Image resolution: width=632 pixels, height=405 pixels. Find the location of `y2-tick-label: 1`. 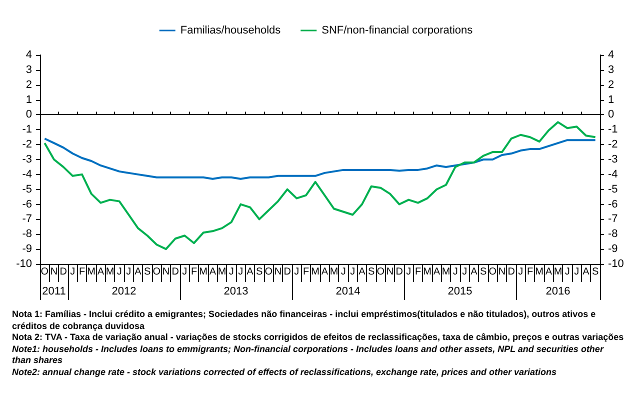

y2-tick-label: 1 is located at coordinates (611, 100).